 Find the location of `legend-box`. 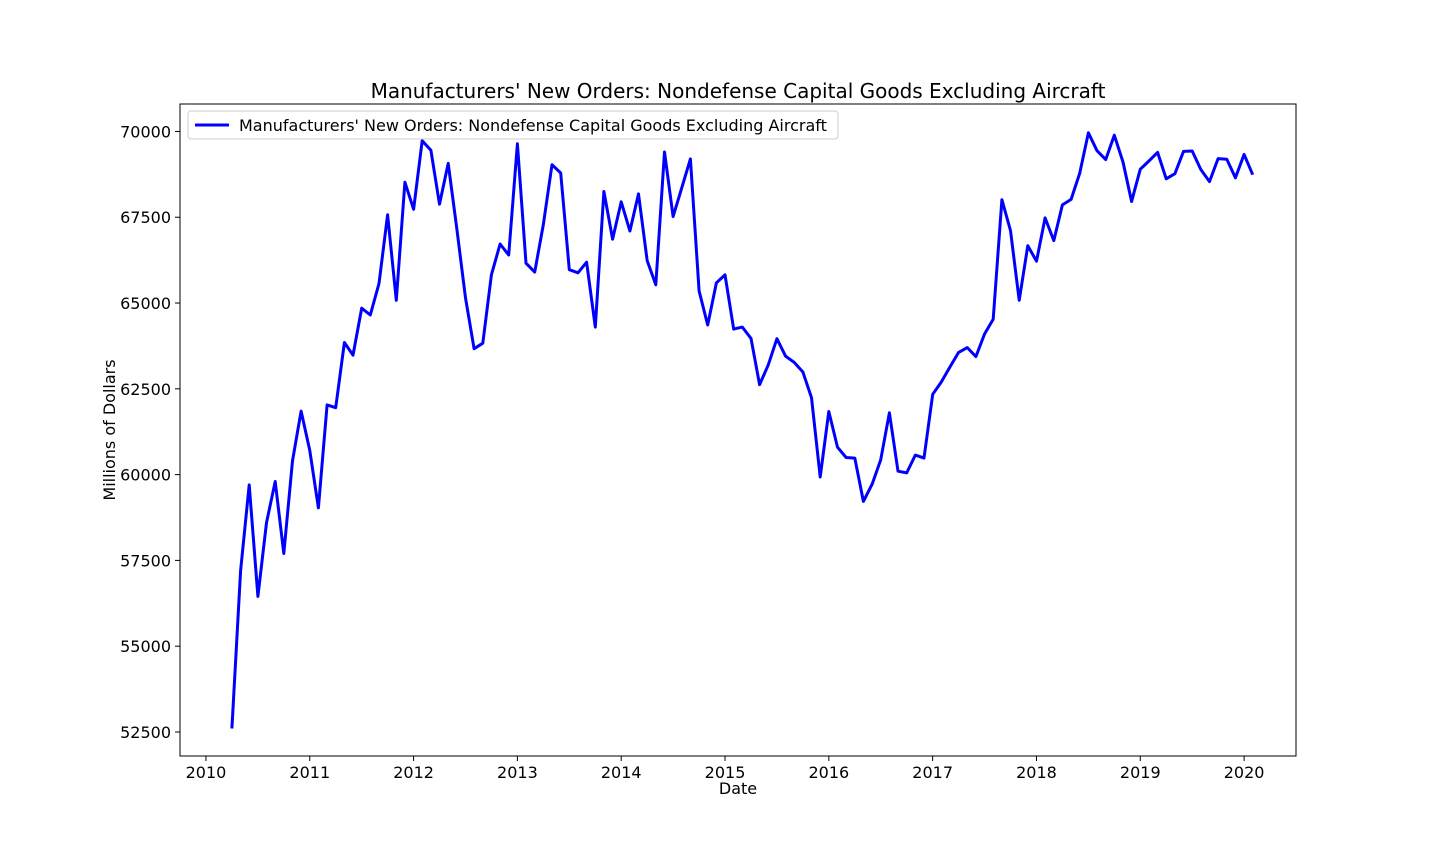

legend-box is located at coordinates (513, 125).